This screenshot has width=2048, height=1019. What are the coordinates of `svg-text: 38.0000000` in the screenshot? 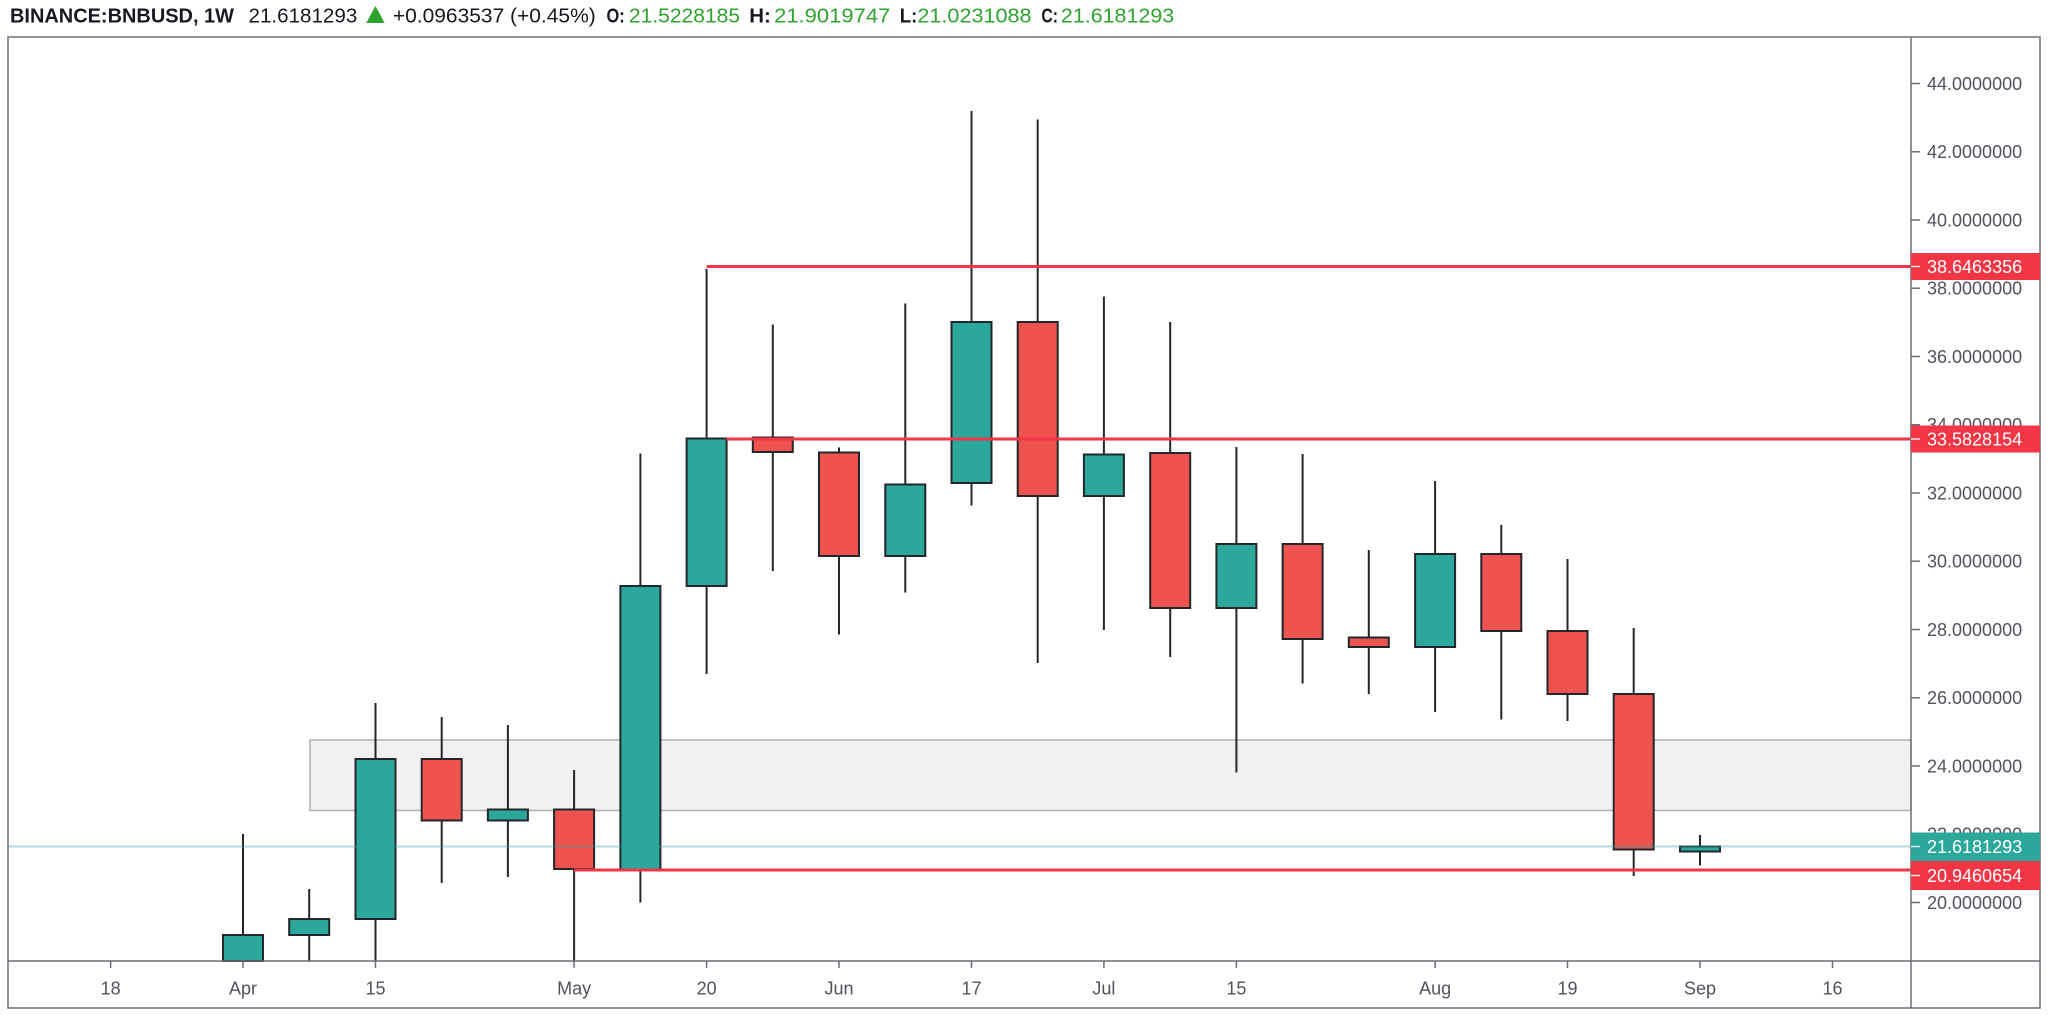 It's located at (1974, 289).